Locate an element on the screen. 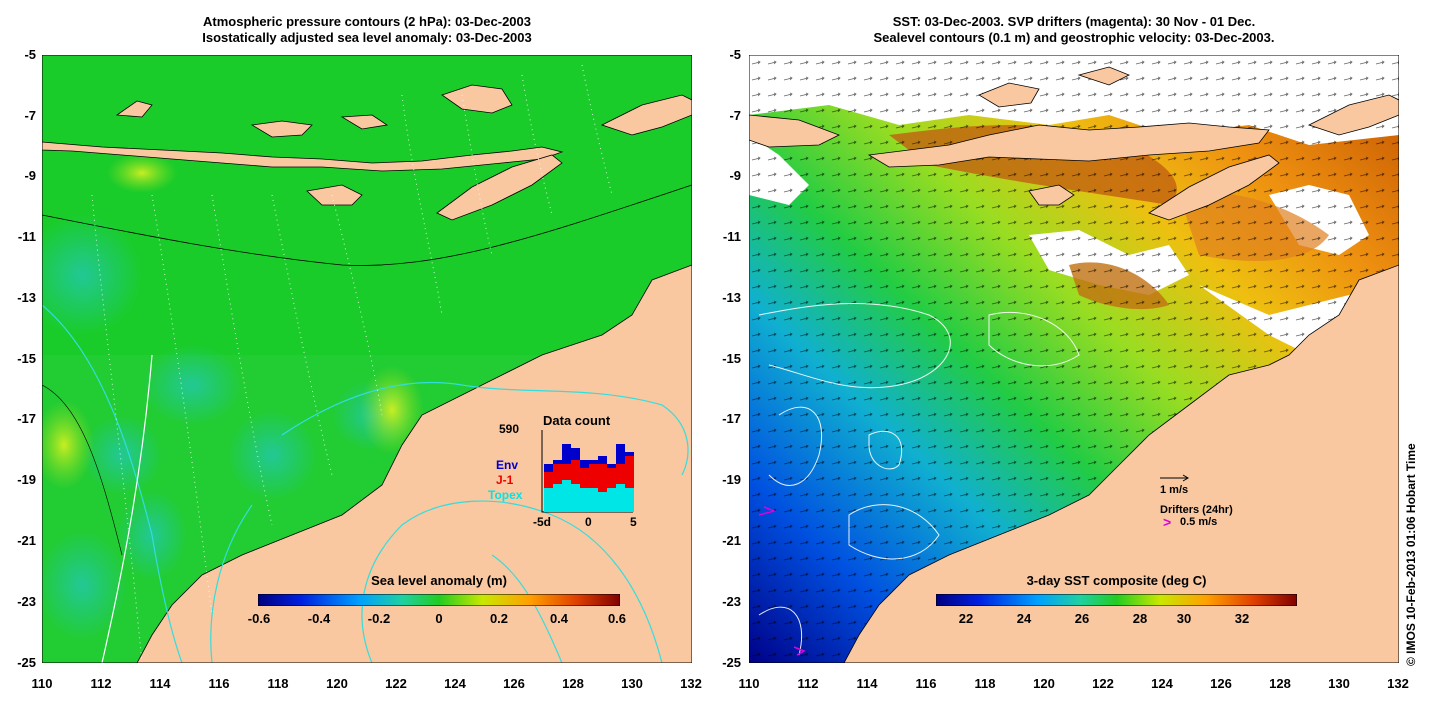 Image resolution: width=1440 pixels, height=710 pixels. right-colorbar-tick: 24 is located at coordinates (1024, 618).